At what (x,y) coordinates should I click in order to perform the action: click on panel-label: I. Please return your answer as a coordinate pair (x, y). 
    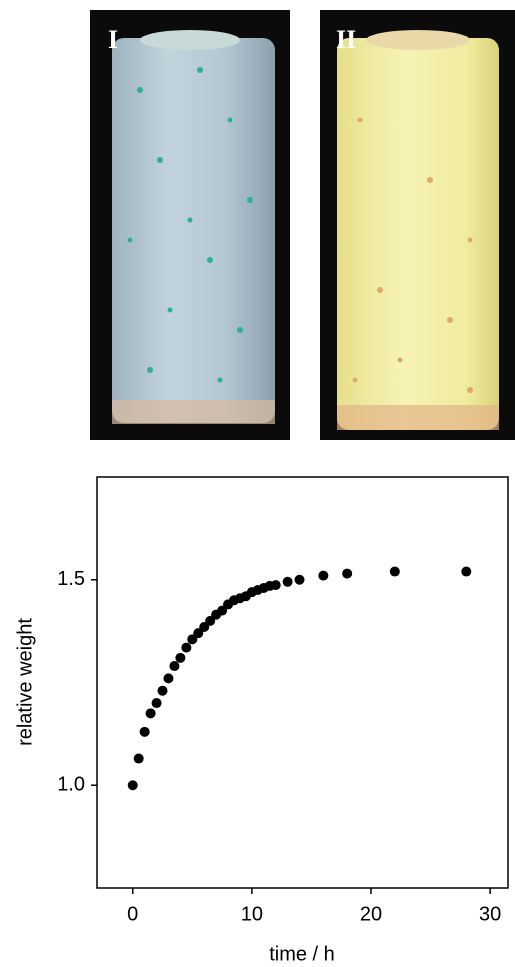
    Looking at the image, I should click on (113, 39).